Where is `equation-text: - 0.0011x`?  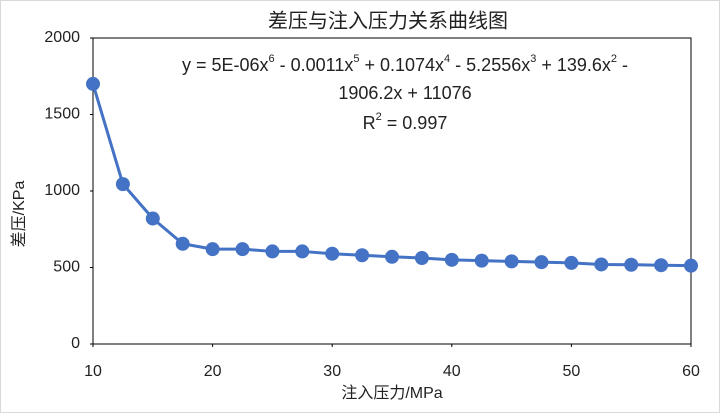
equation-text: - 0.0011x is located at coordinates (314, 65).